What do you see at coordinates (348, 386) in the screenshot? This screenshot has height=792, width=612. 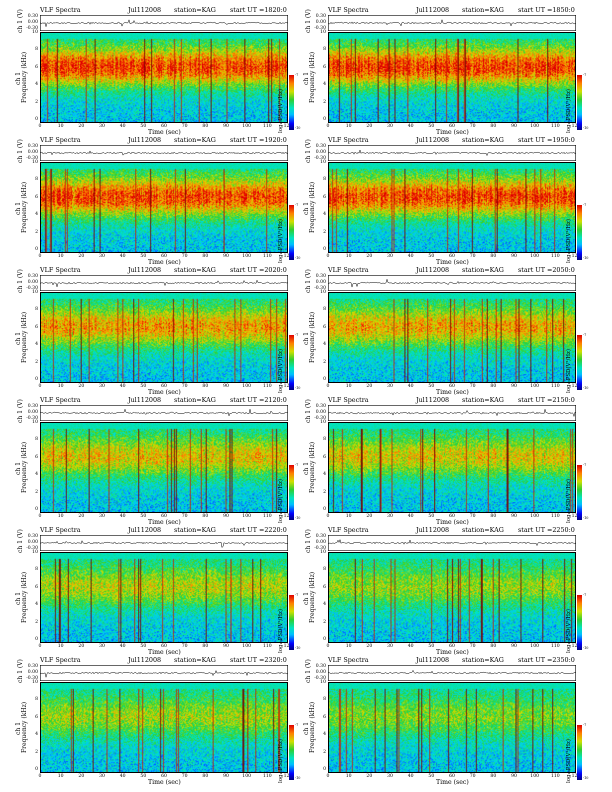 I see `time-tick-label: 10` at bounding box center [348, 386].